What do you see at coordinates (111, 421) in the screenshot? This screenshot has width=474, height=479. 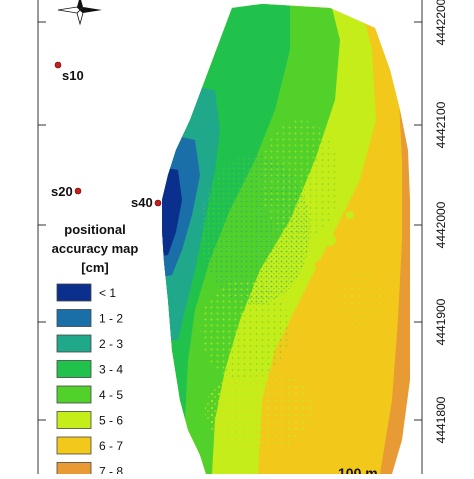 I see `legend-label: 5 - 6` at bounding box center [111, 421].